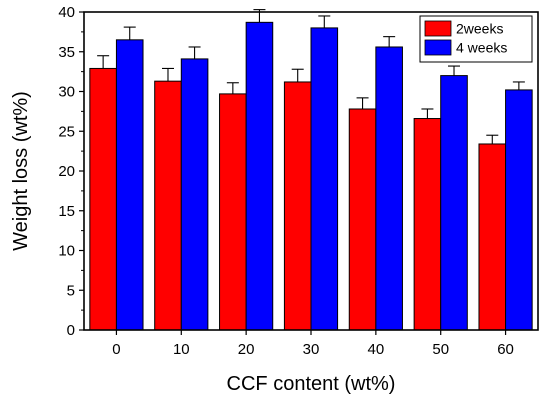  I want to click on y-axis-label: Weight loss (wt%), so click(21, 171).